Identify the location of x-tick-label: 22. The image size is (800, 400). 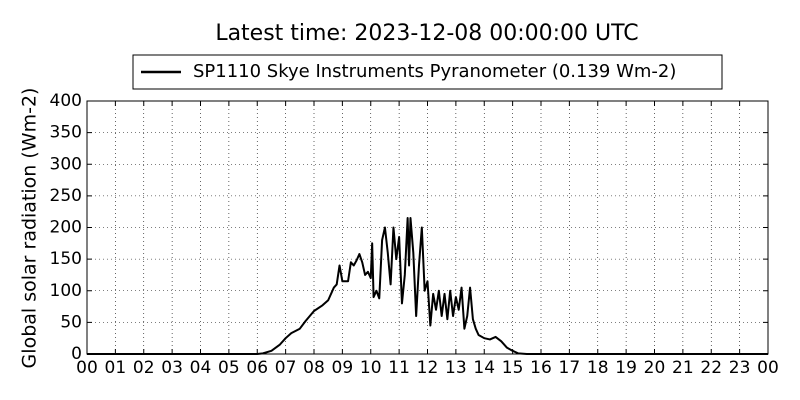
(711, 368).